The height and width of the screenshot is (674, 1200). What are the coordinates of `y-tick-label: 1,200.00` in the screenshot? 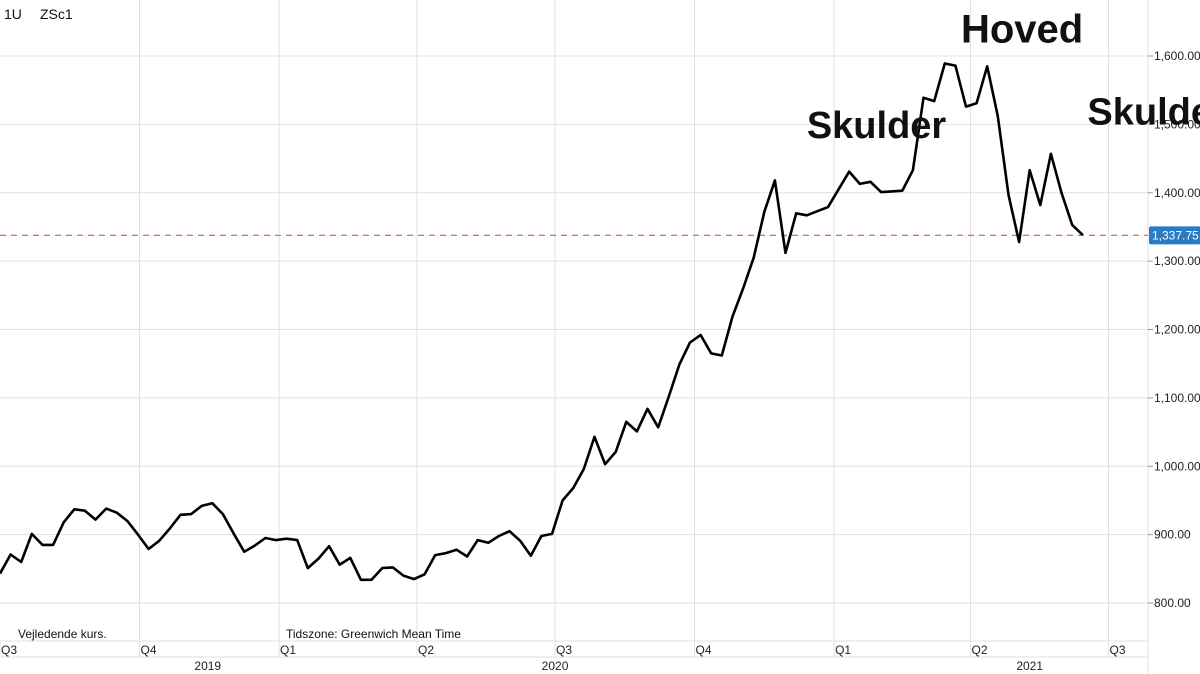 It's located at (1177, 330).